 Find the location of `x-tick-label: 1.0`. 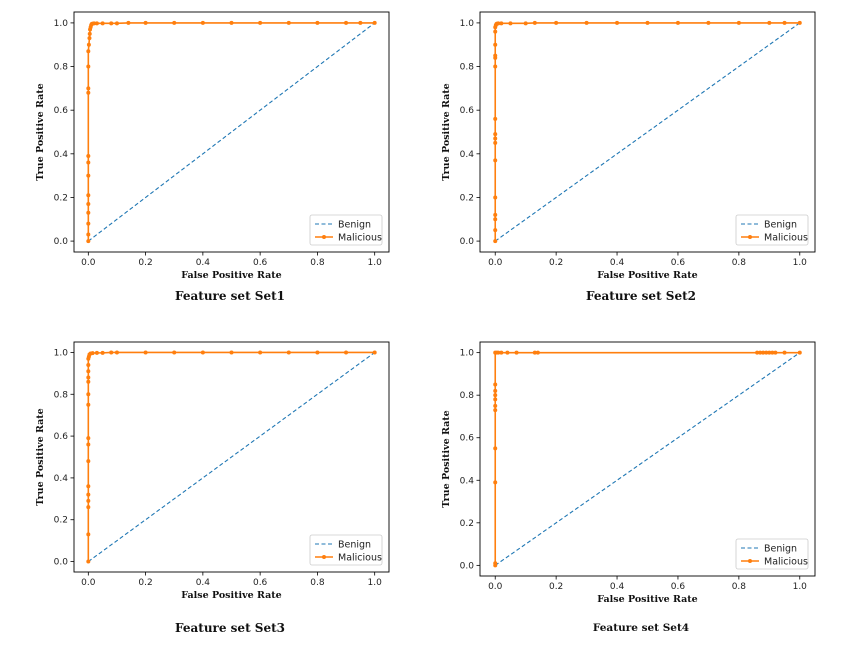

x-tick-label: 1.0 is located at coordinates (375, 583).